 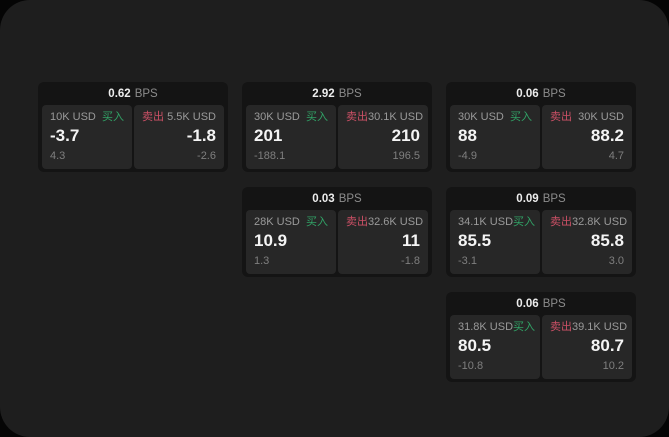 I want to click on buy-sub-value: -3.1, so click(x=467, y=261).